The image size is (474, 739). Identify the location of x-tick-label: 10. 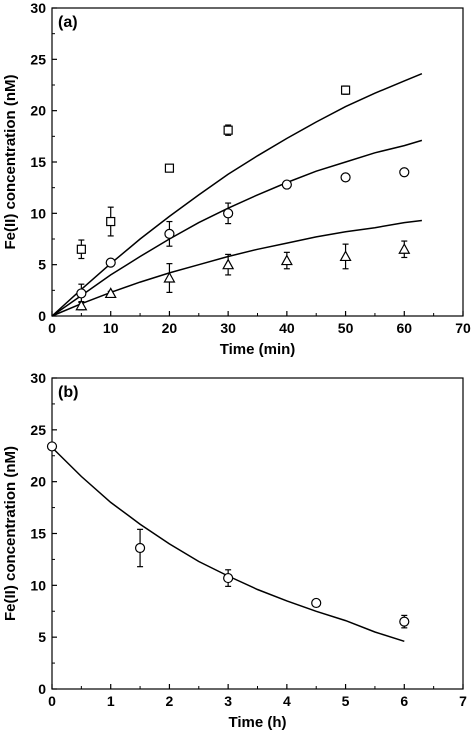
(111, 328).